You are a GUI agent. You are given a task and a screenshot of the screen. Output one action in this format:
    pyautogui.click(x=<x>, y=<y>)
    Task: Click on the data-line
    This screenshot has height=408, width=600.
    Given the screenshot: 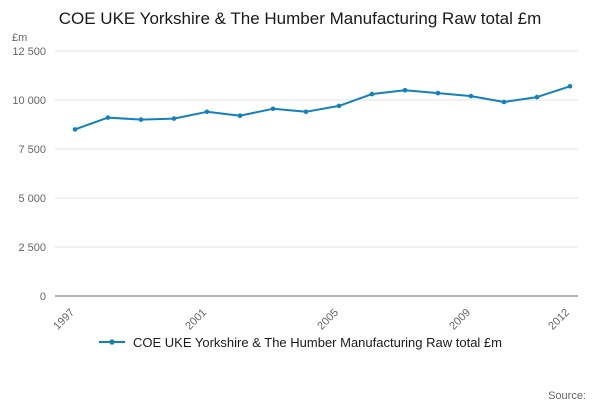 What is the action you would take?
    pyautogui.click(x=322, y=108)
    